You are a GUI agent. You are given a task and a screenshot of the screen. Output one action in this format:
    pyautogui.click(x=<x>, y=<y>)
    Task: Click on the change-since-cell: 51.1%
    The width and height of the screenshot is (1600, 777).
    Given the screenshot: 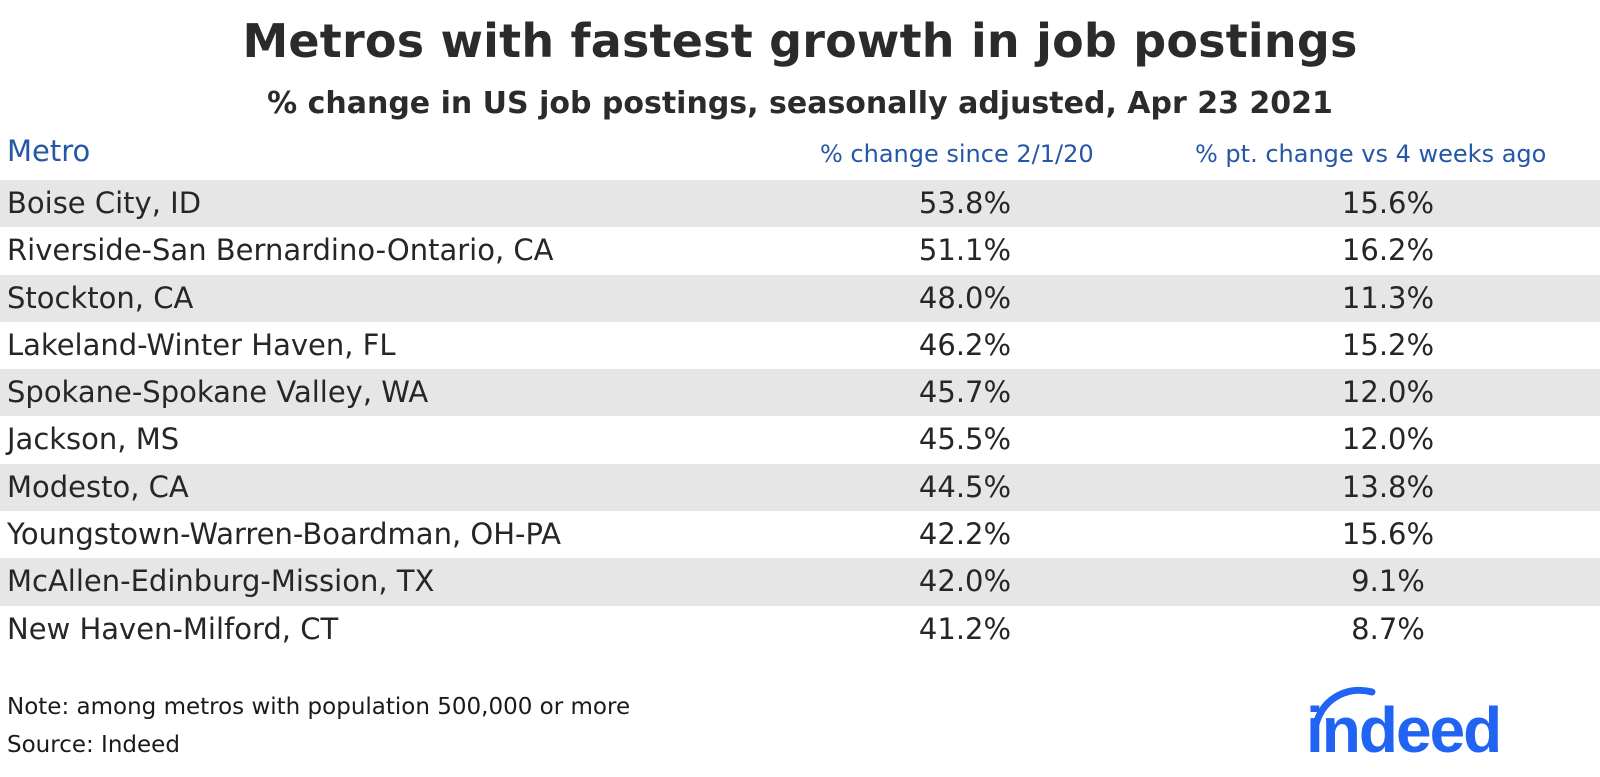 What is the action you would take?
    pyautogui.click(x=965, y=250)
    